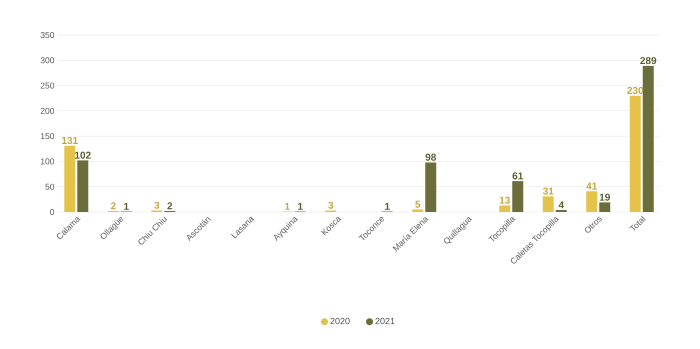 The width and height of the screenshot is (700, 349). What do you see at coordinates (548, 191) in the screenshot?
I see `data-label: 31` at bounding box center [548, 191].